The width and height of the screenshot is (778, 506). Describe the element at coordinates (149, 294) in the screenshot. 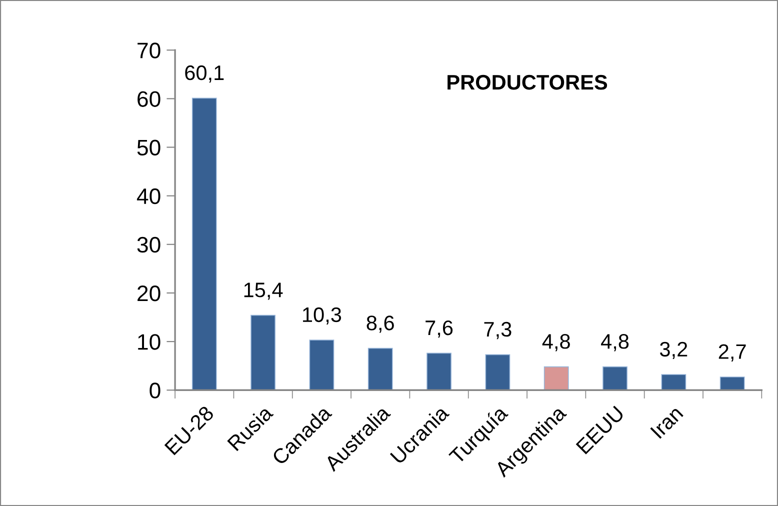

I see `y-tick-label: 20` at that location.